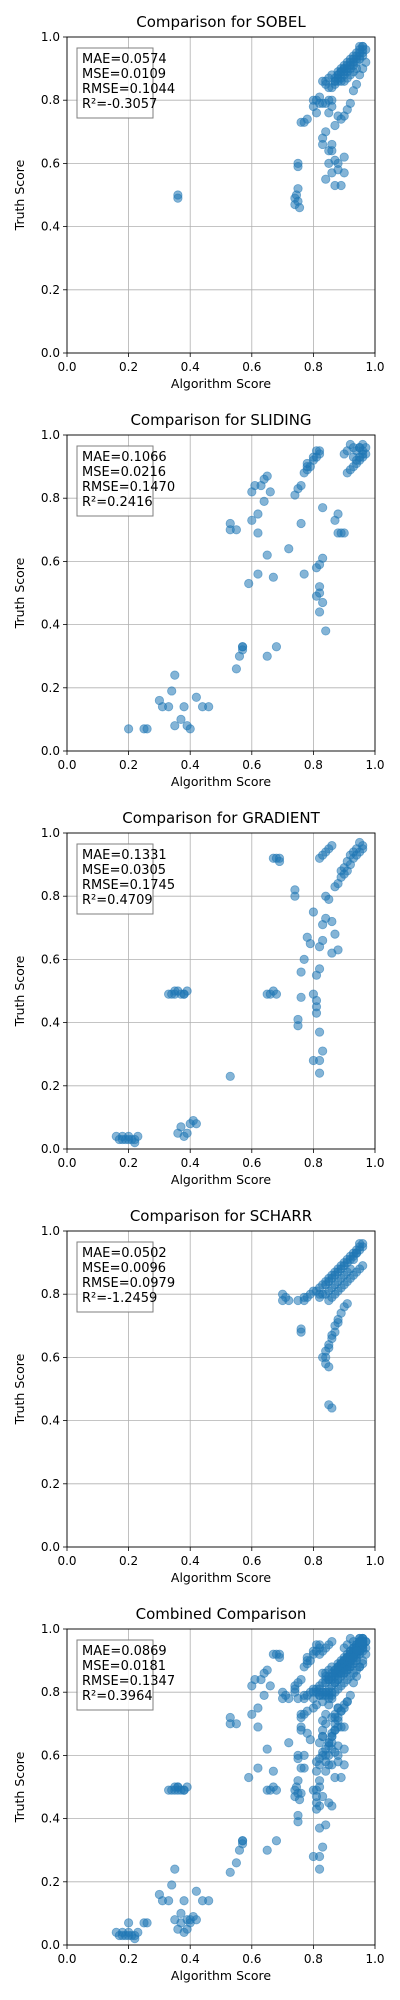 The image size is (400, 2000). Describe the element at coordinates (119, 104) in the screenshot. I see `stats-line: R²=-0.3057` at that location.